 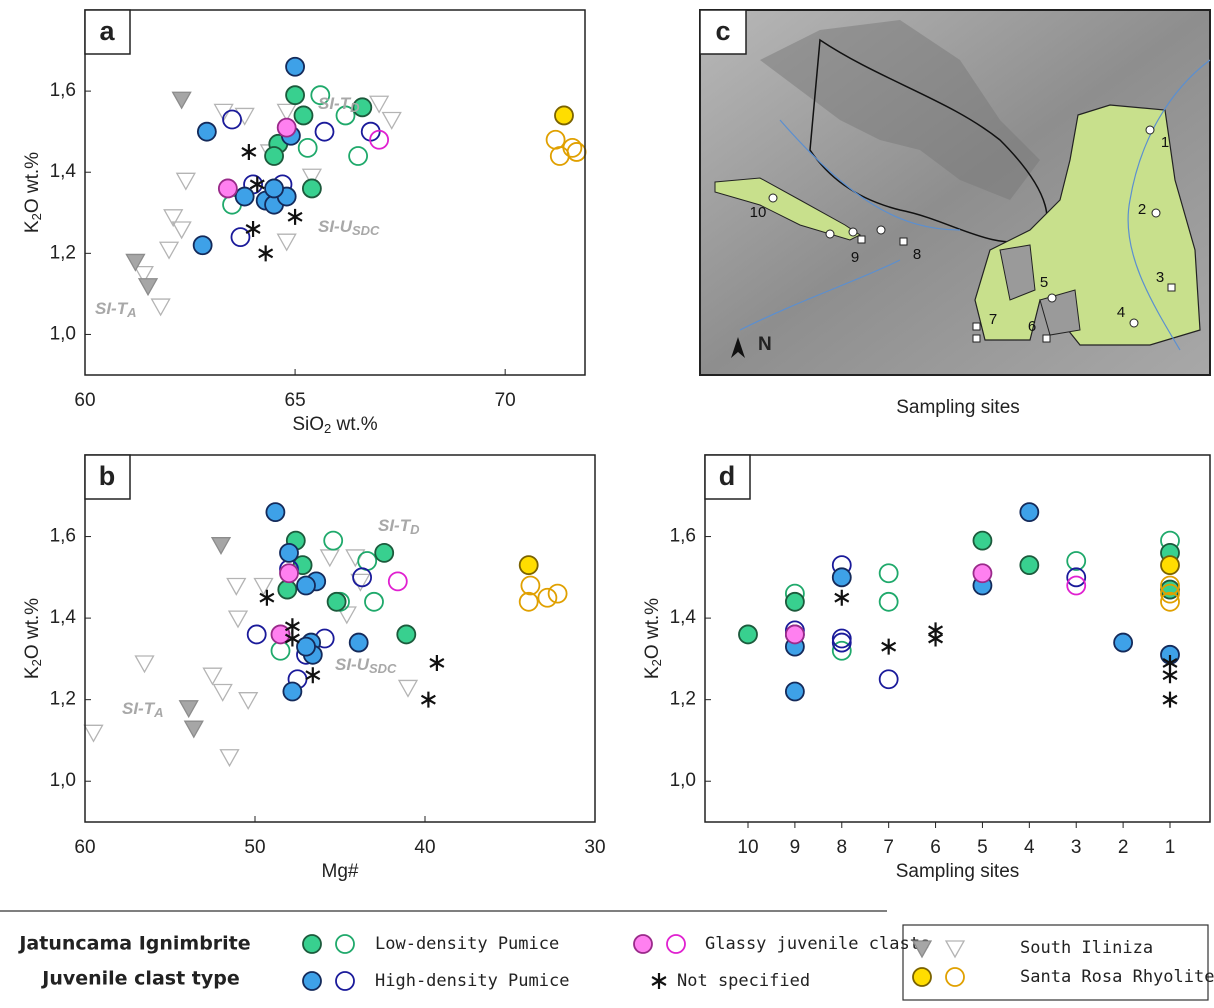 What do you see at coordinates (107, 476) in the screenshot?
I see `panel-label: b` at bounding box center [107, 476].